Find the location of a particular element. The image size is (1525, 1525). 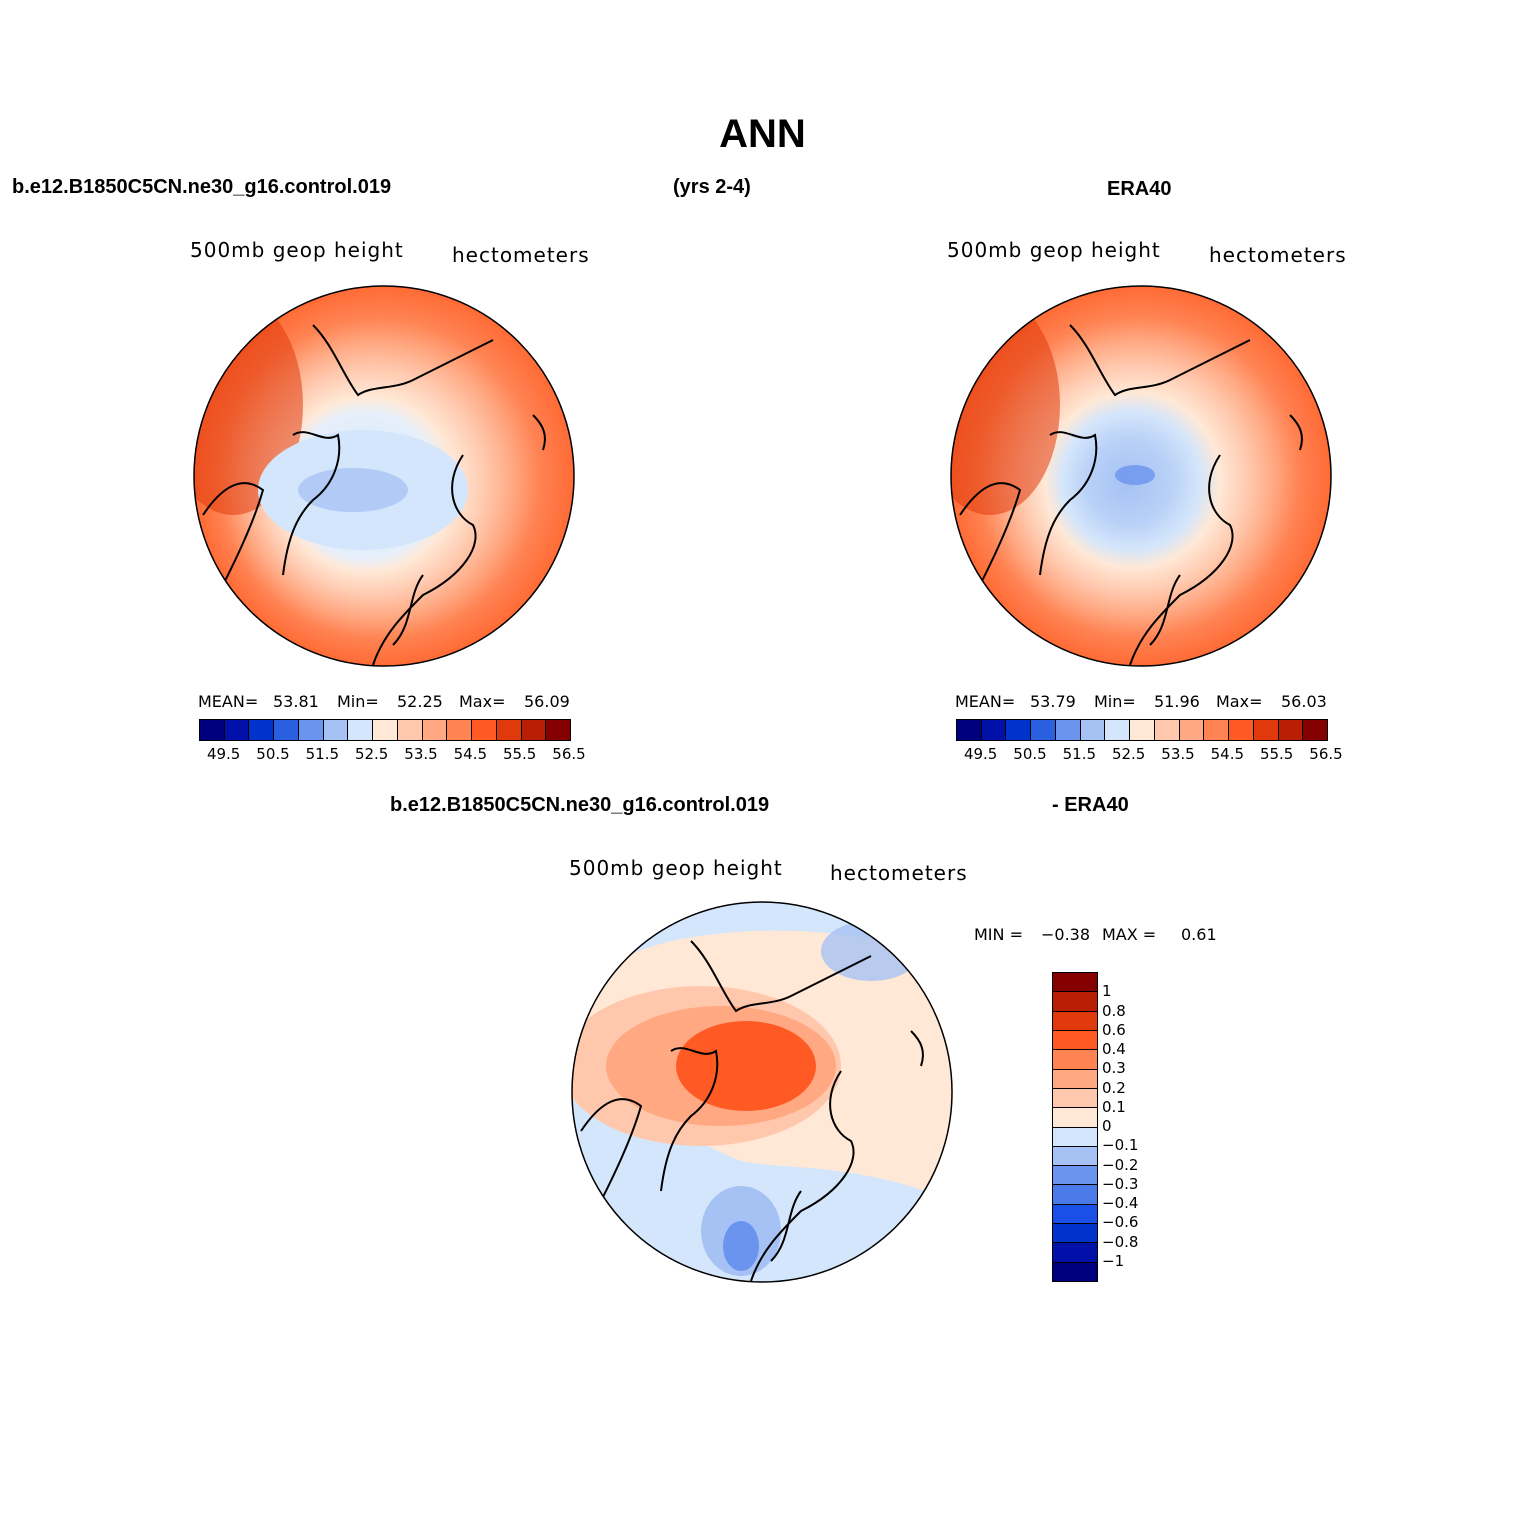

panel2-min-label: Min= is located at coordinates (1115, 701).